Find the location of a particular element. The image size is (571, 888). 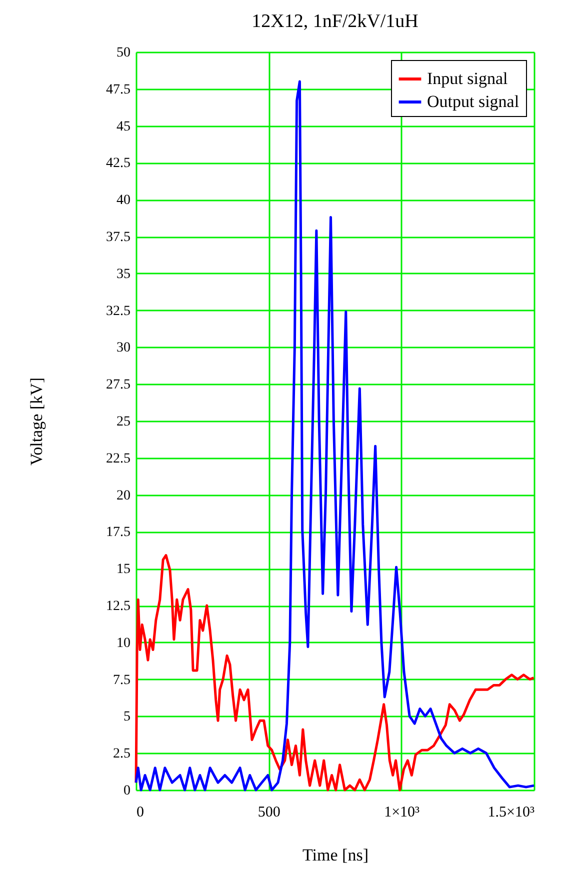

x-axis-title: Time [ns] is located at coordinates (335, 855).